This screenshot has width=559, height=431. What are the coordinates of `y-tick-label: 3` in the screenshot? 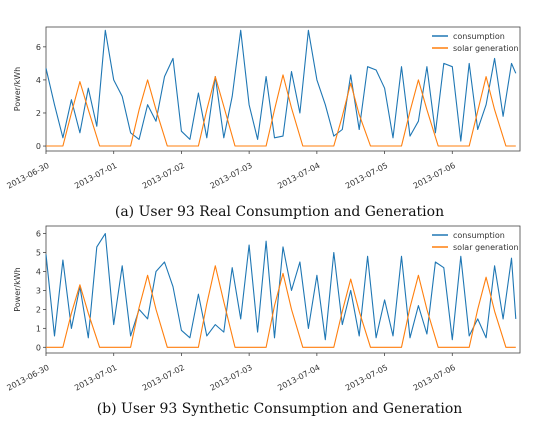 It's located at (38, 290).